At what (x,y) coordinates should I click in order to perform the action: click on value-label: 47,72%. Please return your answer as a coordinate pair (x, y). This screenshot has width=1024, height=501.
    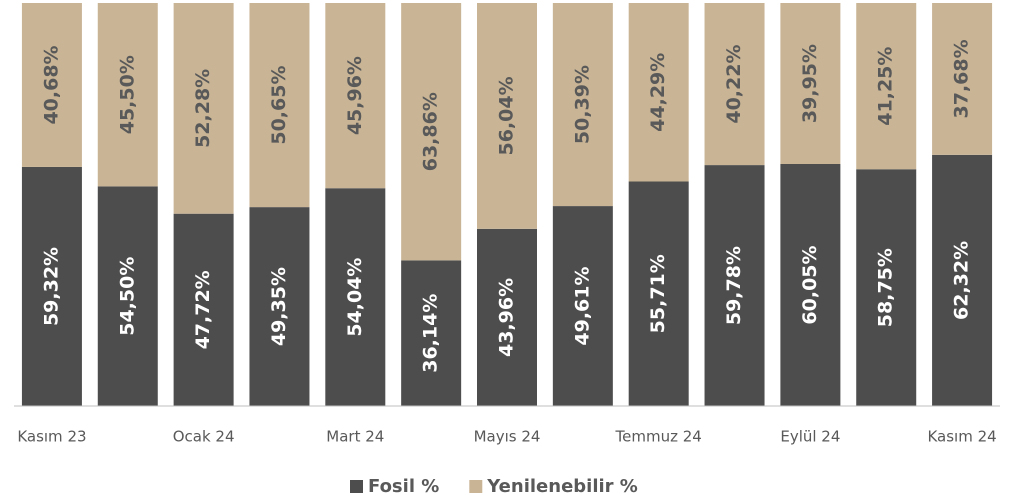
    Looking at the image, I should click on (203, 309).